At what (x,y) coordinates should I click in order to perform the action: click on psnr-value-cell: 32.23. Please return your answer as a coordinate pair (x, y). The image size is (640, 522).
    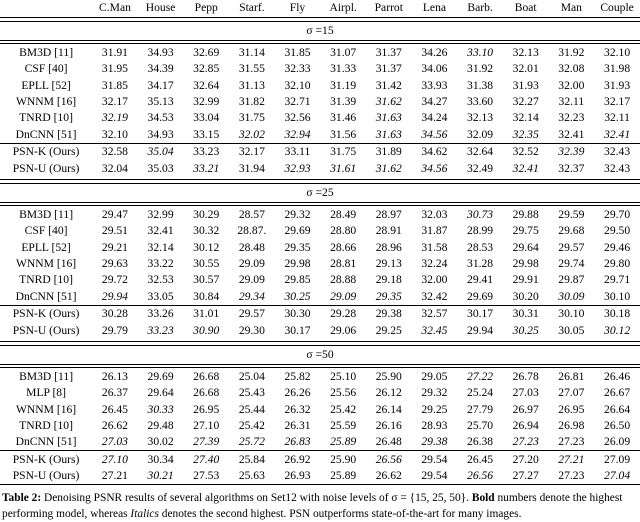
    Looking at the image, I should click on (571, 118).